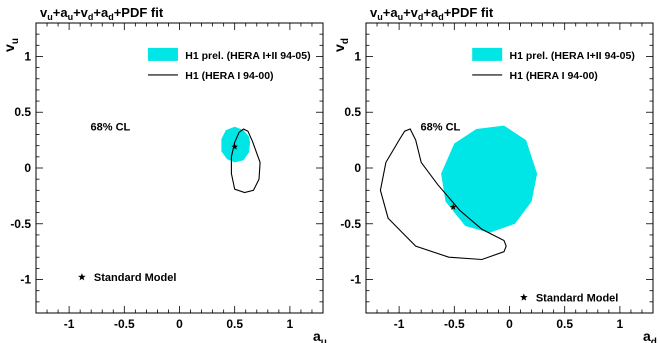 The width and height of the screenshot is (660, 343). What do you see at coordinates (341, 45) in the screenshot?
I see `y-axis-label: vd` at bounding box center [341, 45].